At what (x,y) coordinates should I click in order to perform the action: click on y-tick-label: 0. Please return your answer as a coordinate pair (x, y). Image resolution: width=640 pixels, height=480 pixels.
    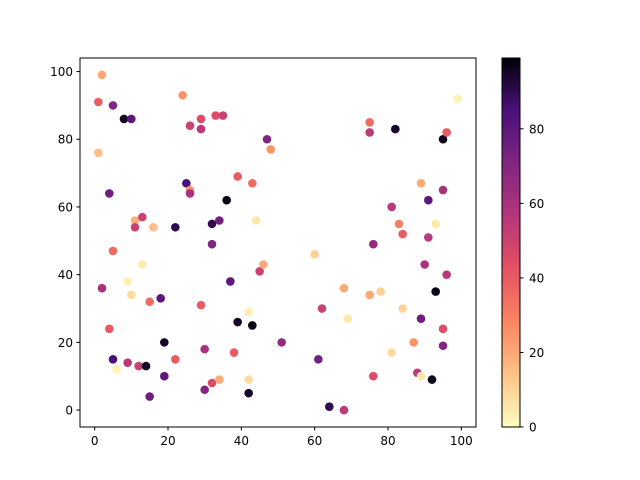
    Looking at the image, I should click on (69, 411).